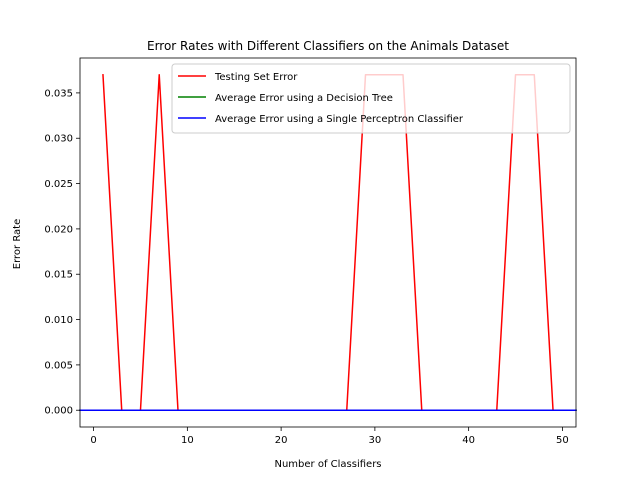  What do you see at coordinates (58, 320) in the screenshot?
I see `y-tick-label: 0.010` at bounding box center [58, 320].